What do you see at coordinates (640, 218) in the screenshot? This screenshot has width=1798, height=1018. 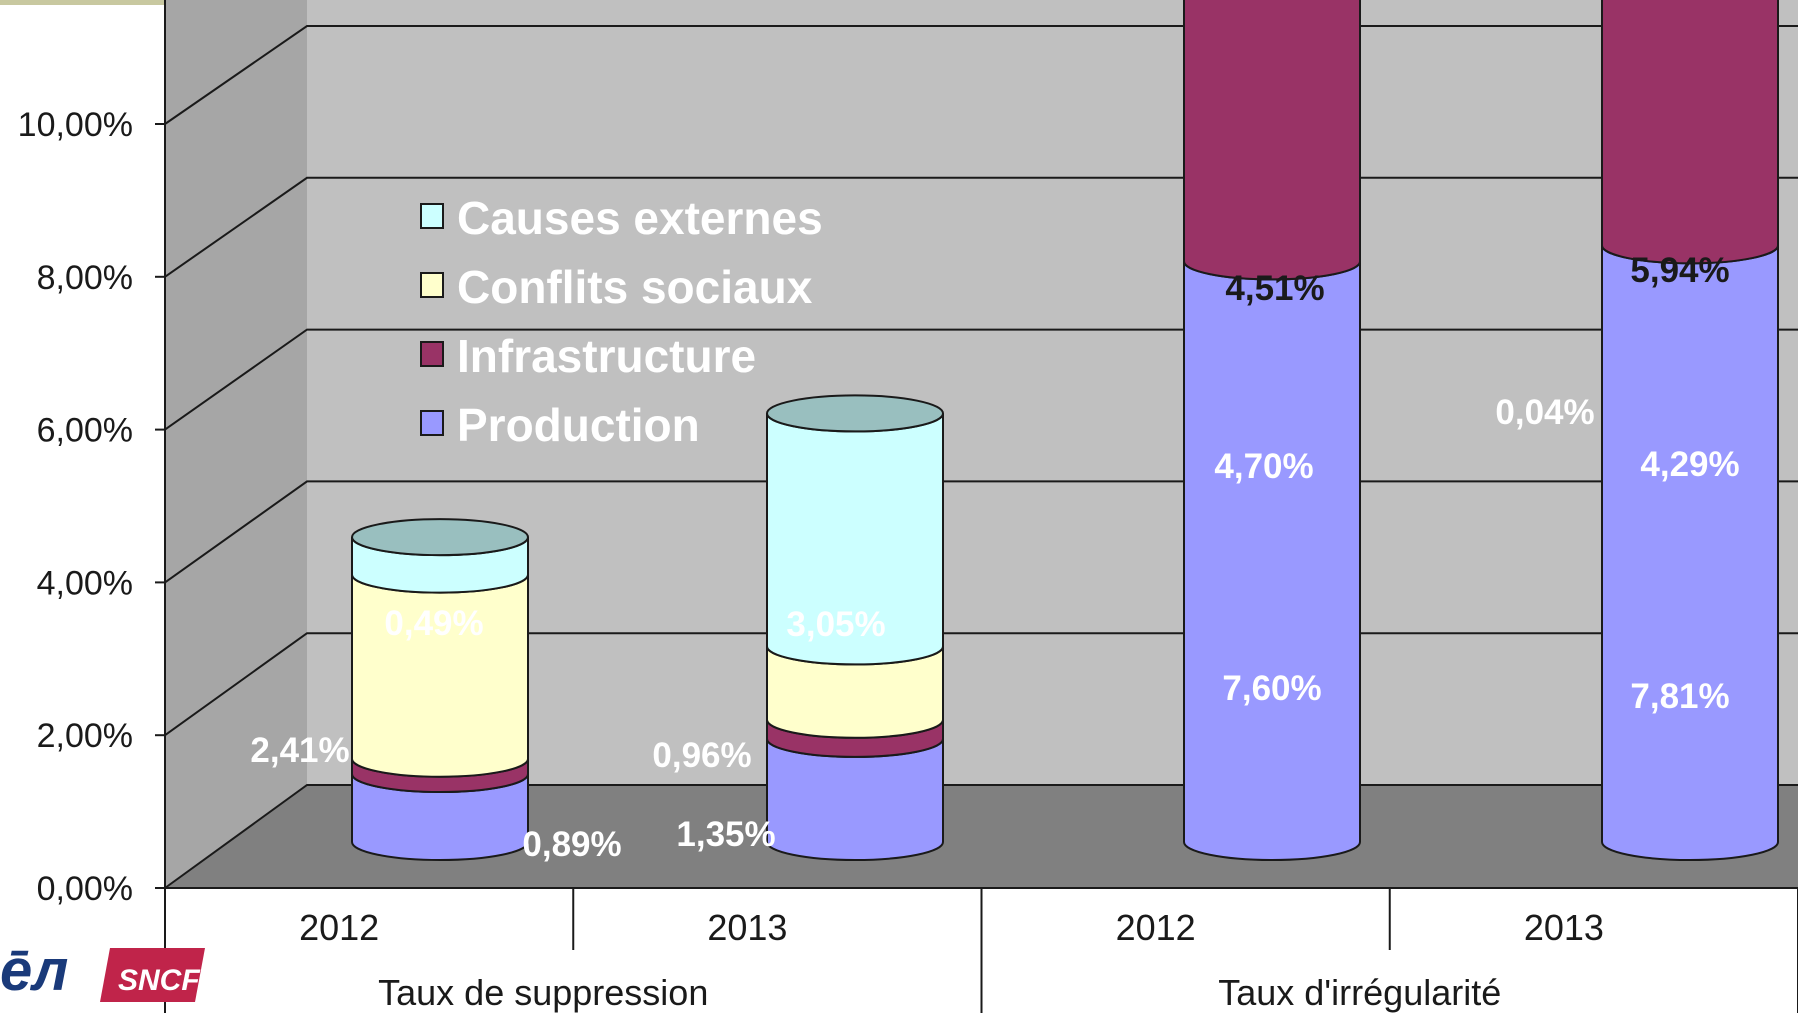 I see `legend-label-causes-externes: Causes externes` at bounding box center [640, 218].